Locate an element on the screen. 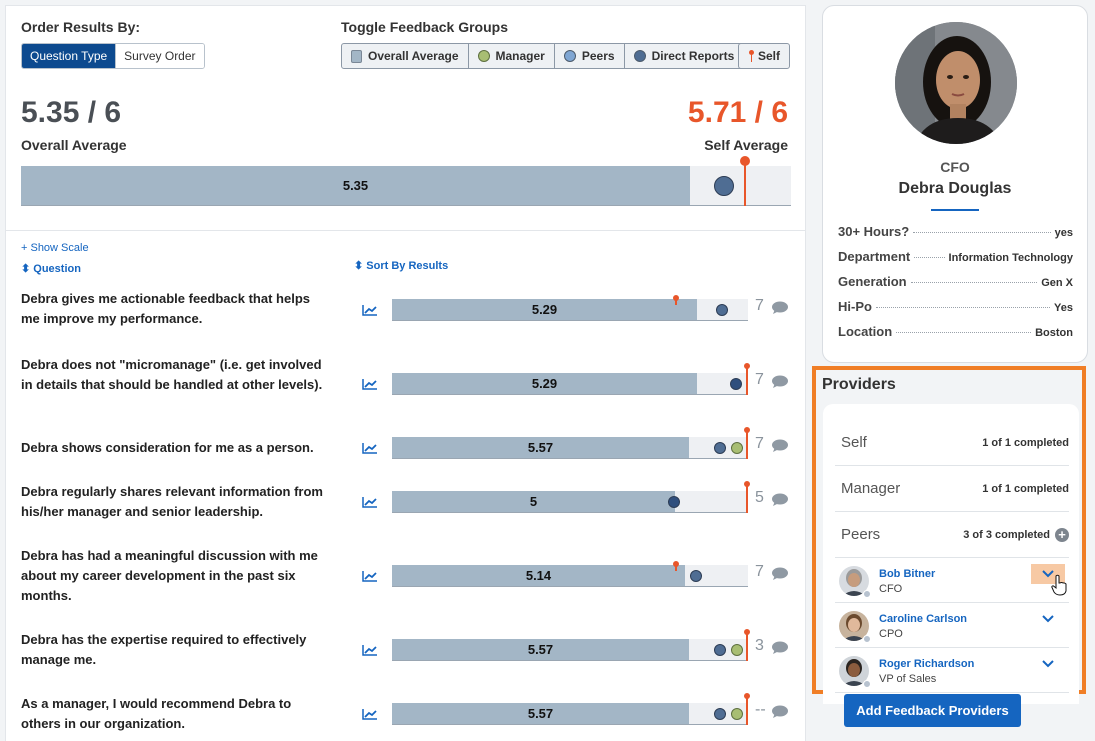 The width and height of the screenshot is (1095, 741). overall-peers-marker is located at coordinates (724, 186).